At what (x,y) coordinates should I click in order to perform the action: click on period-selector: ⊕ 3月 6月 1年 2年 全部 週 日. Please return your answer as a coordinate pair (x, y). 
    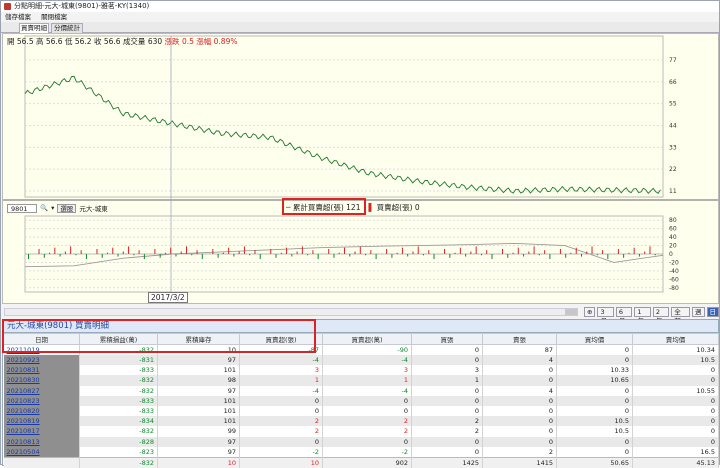
    Looking at the image, I should click on (652, 316).